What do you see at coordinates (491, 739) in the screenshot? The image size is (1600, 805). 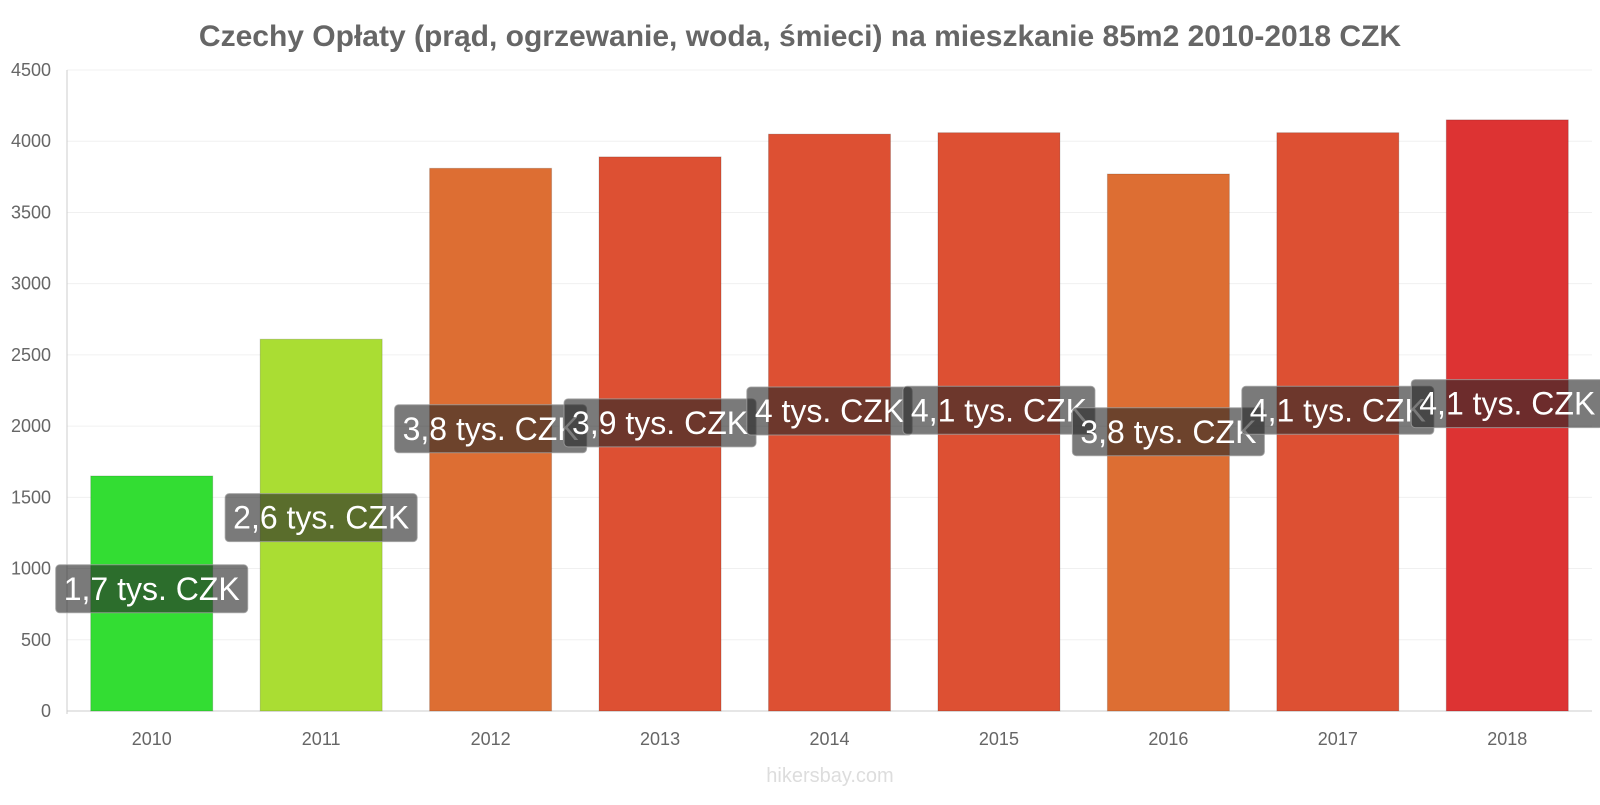 I see `x-tick-label: 2012` at bounding box center [491, 739].